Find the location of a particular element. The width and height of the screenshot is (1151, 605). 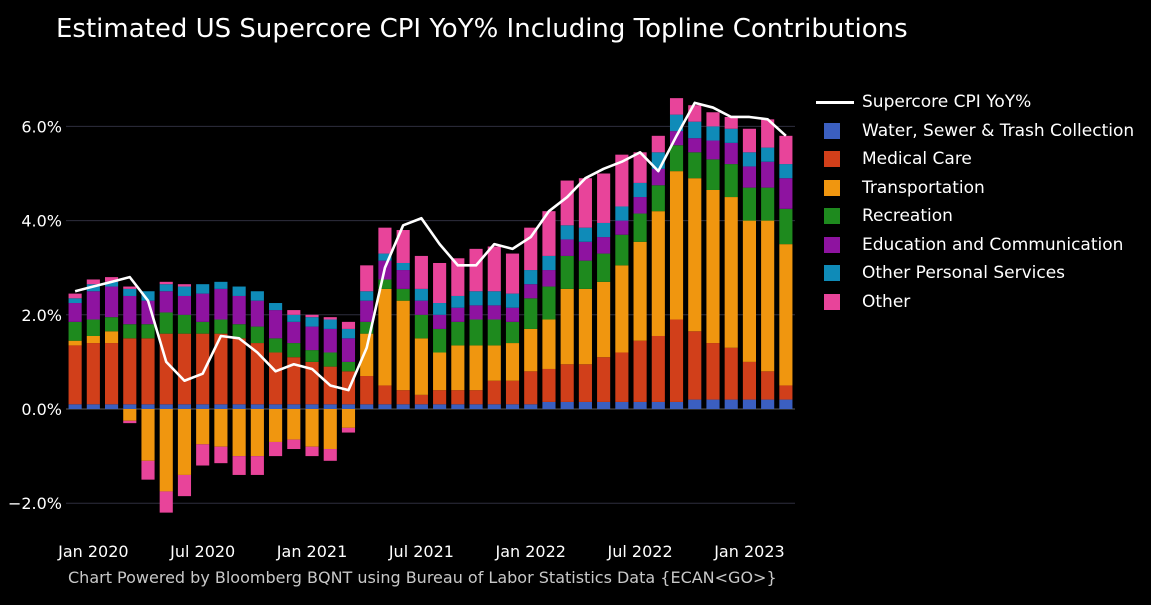

x-tick-label: Jan 2023 is located at coordinates (748, 551).